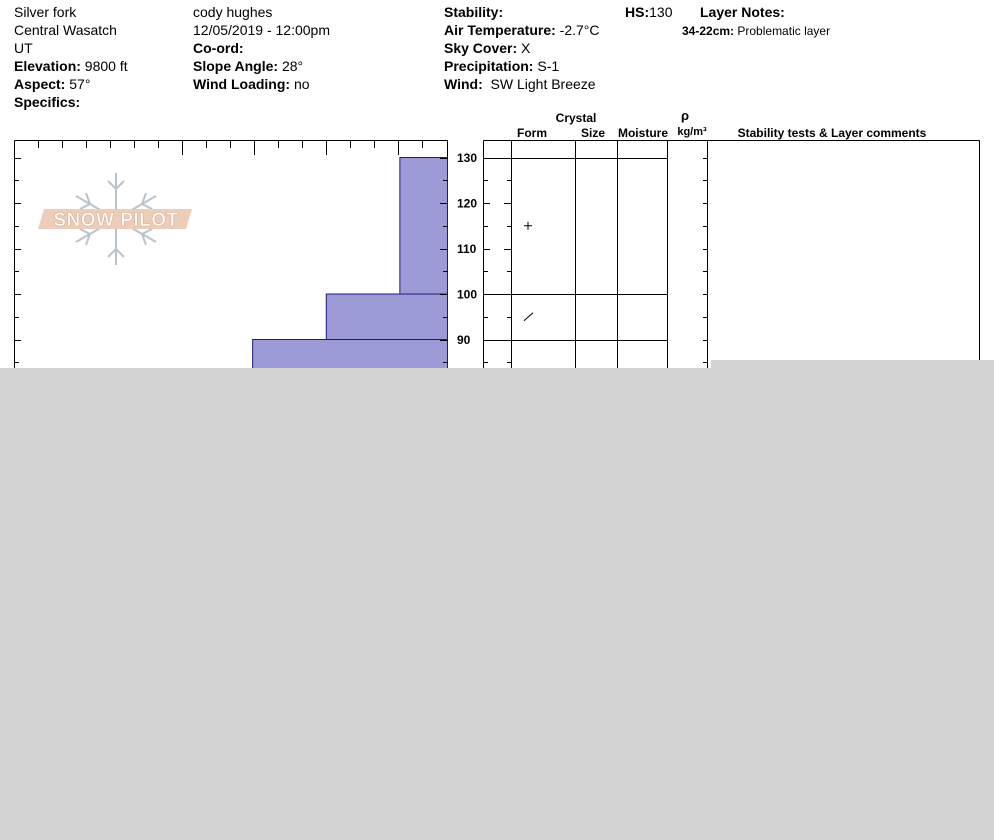 The height and width of the screenshot is (840, 994). I want to click on sky-value: X, so click(526, 48).